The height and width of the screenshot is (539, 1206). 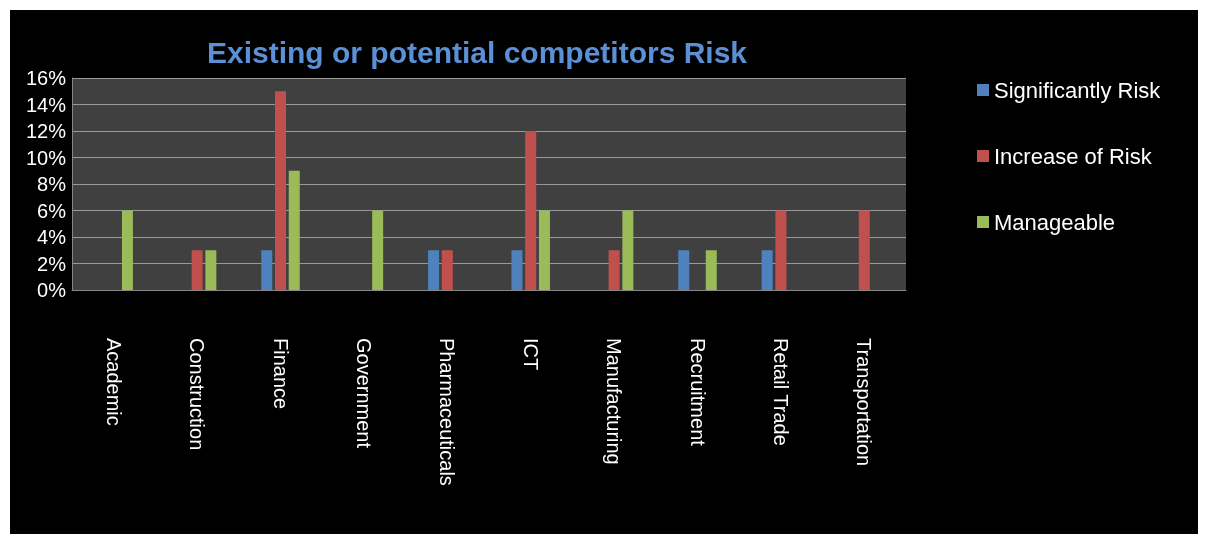 What do you see at coordinates (447, 412) in the screenshot?
I see `x-tick-label: Pharmaceuticals` at bounding box center [447, 412].